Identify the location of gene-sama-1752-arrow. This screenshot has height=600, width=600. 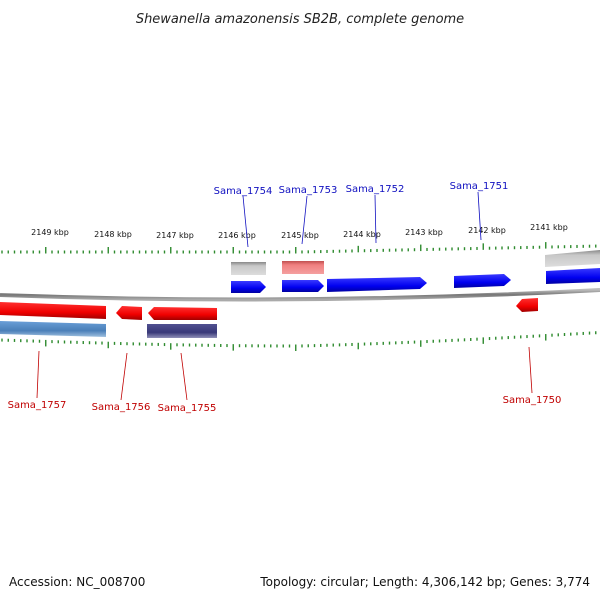
(377, 284).